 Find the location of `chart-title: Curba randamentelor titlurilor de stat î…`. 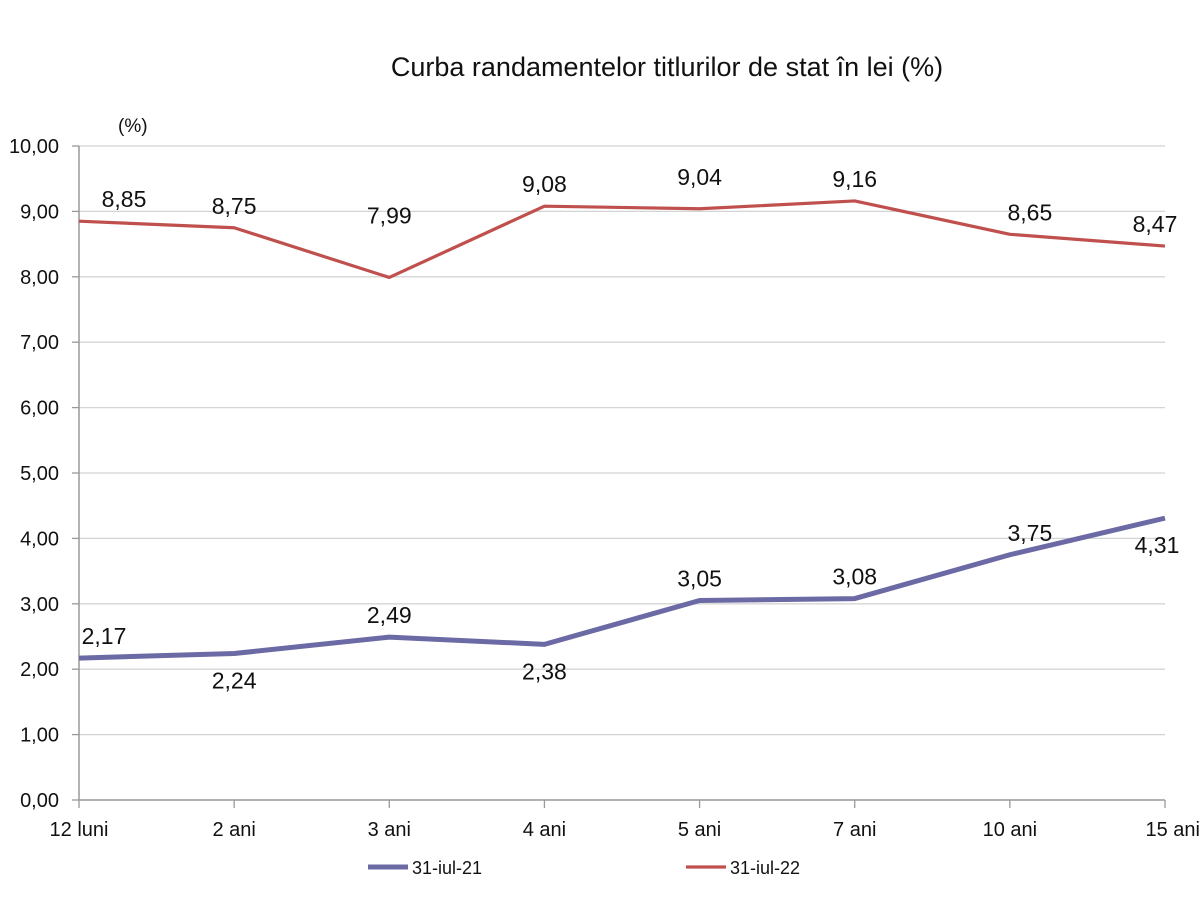

chart-title: Curba randamentelor titlurilor de stat î… is located at coordinates (667, 67).